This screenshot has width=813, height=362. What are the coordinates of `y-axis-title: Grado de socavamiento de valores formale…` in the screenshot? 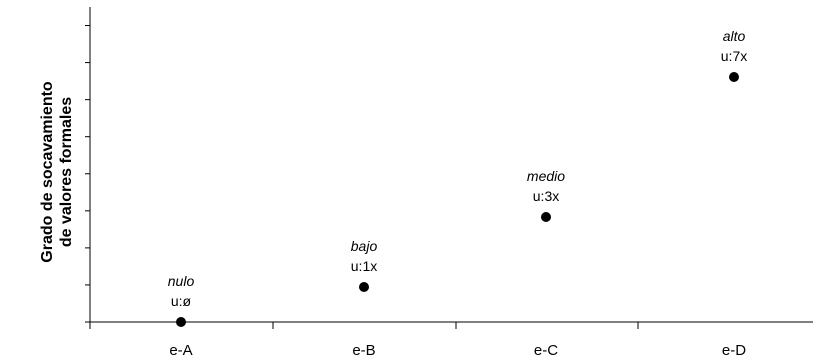 It's located at (57, 172).